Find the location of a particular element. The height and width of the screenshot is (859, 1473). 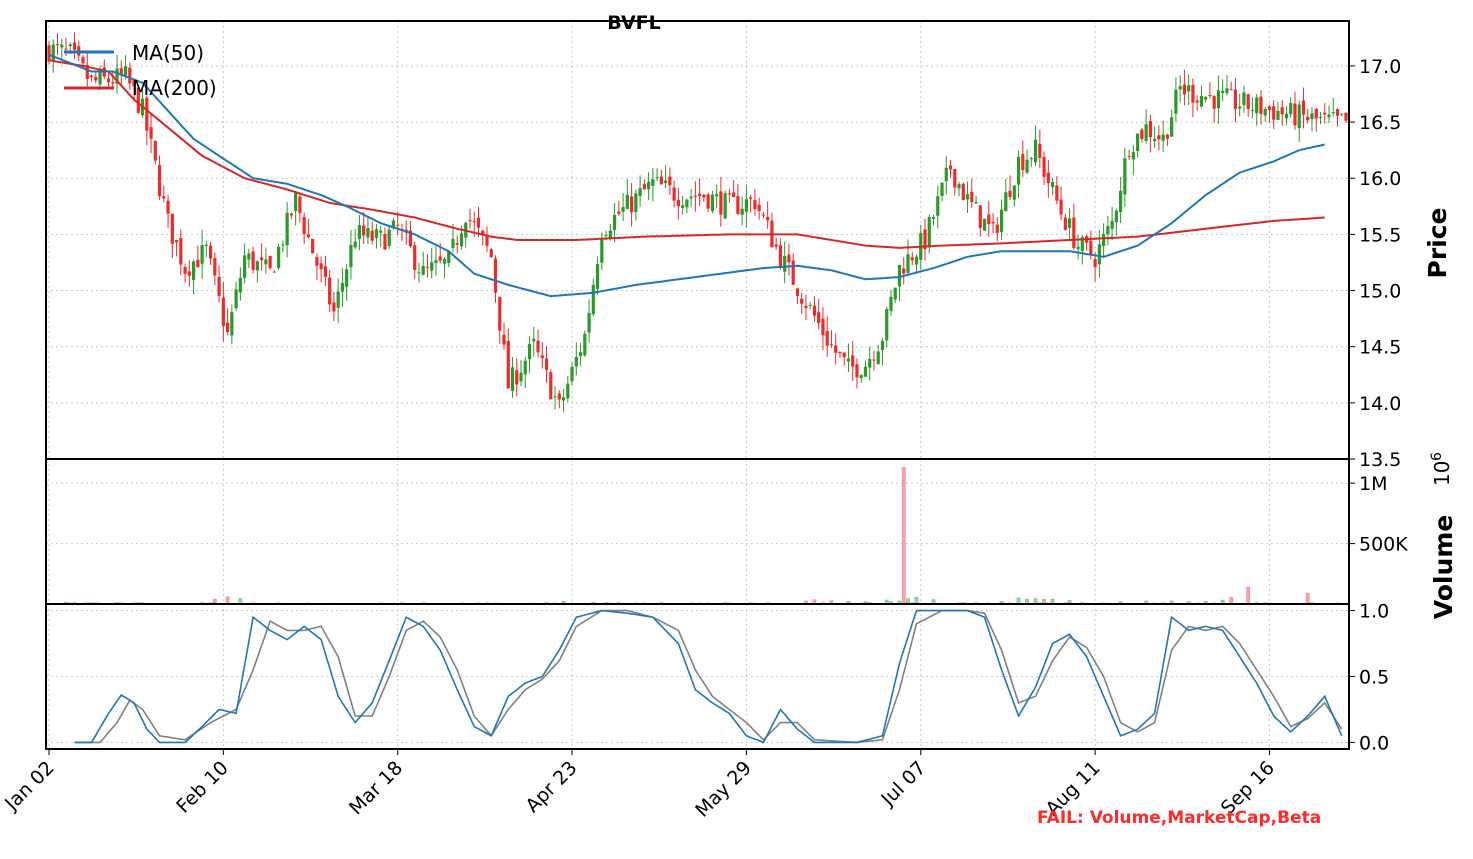

price-tick-label: 14.5 is located at coordinates (1380, 348).